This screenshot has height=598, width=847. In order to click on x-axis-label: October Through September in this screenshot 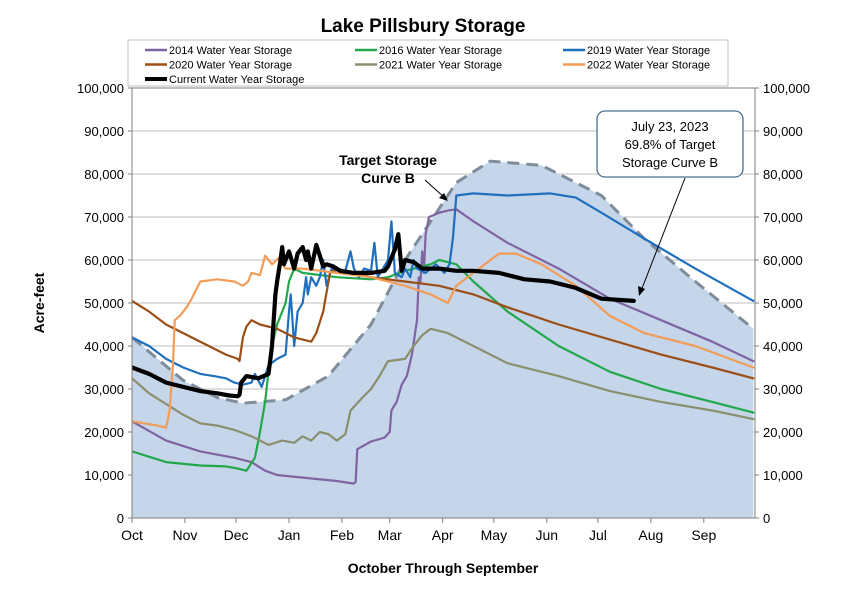, I will do `click(443, 568)`.